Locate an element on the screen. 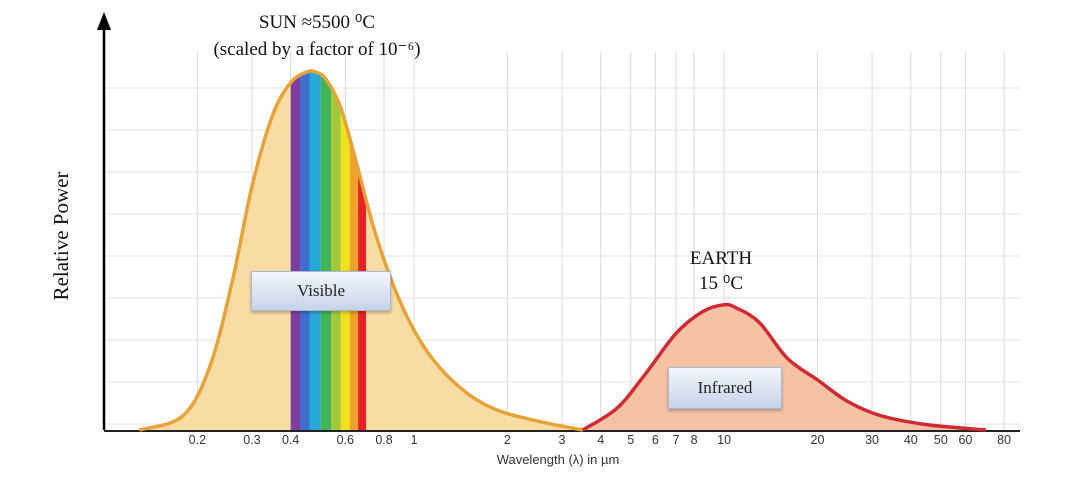 The height and width of the screenshot is (500, 1076). x-tick-label-17: 50 is located at coordinates (941, 440).